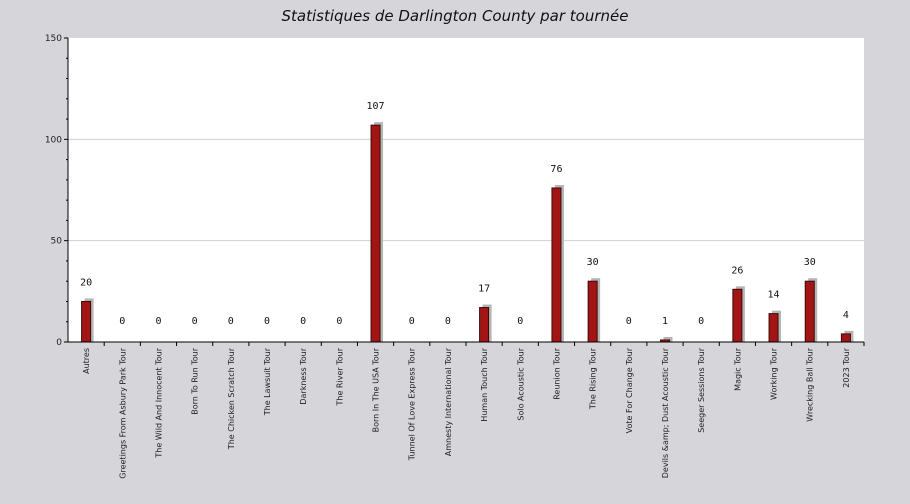 The height and width of the screenshot is (504, 910). What do you see at coordinates (53, 39) in the screenshot?
I see `y-tick-label: 150` at bounding box center [53, 39].